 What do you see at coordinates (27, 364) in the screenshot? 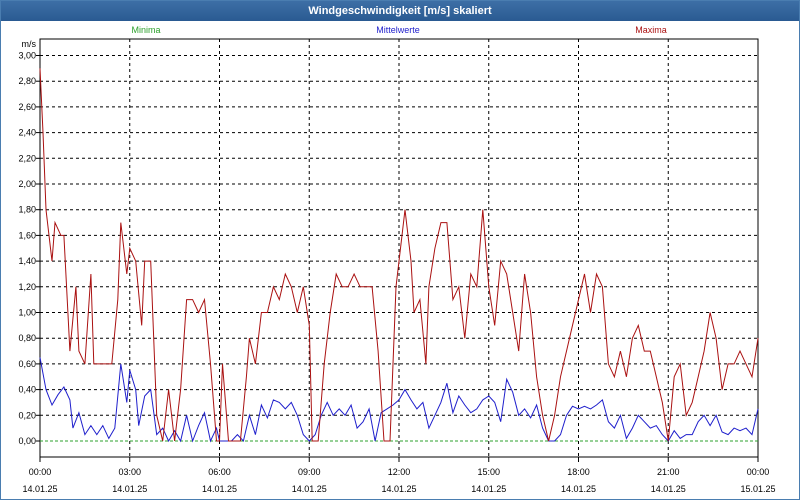
I see `y-tick-label: 0,60` at bounding box center [27, 364].